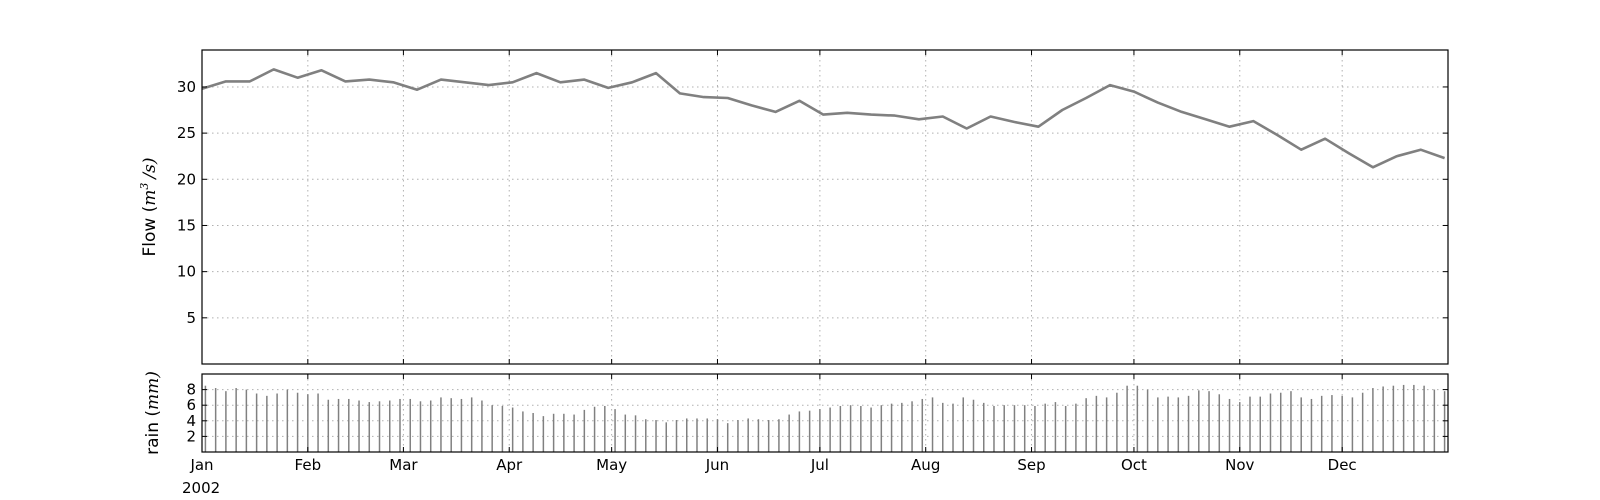 The image size is (1600, 500). I want to click on rain-x-ticks: Jan Feb Mar Apr May Jun Jul Aug Sep Oct Nov Dec, so click(773, 424).